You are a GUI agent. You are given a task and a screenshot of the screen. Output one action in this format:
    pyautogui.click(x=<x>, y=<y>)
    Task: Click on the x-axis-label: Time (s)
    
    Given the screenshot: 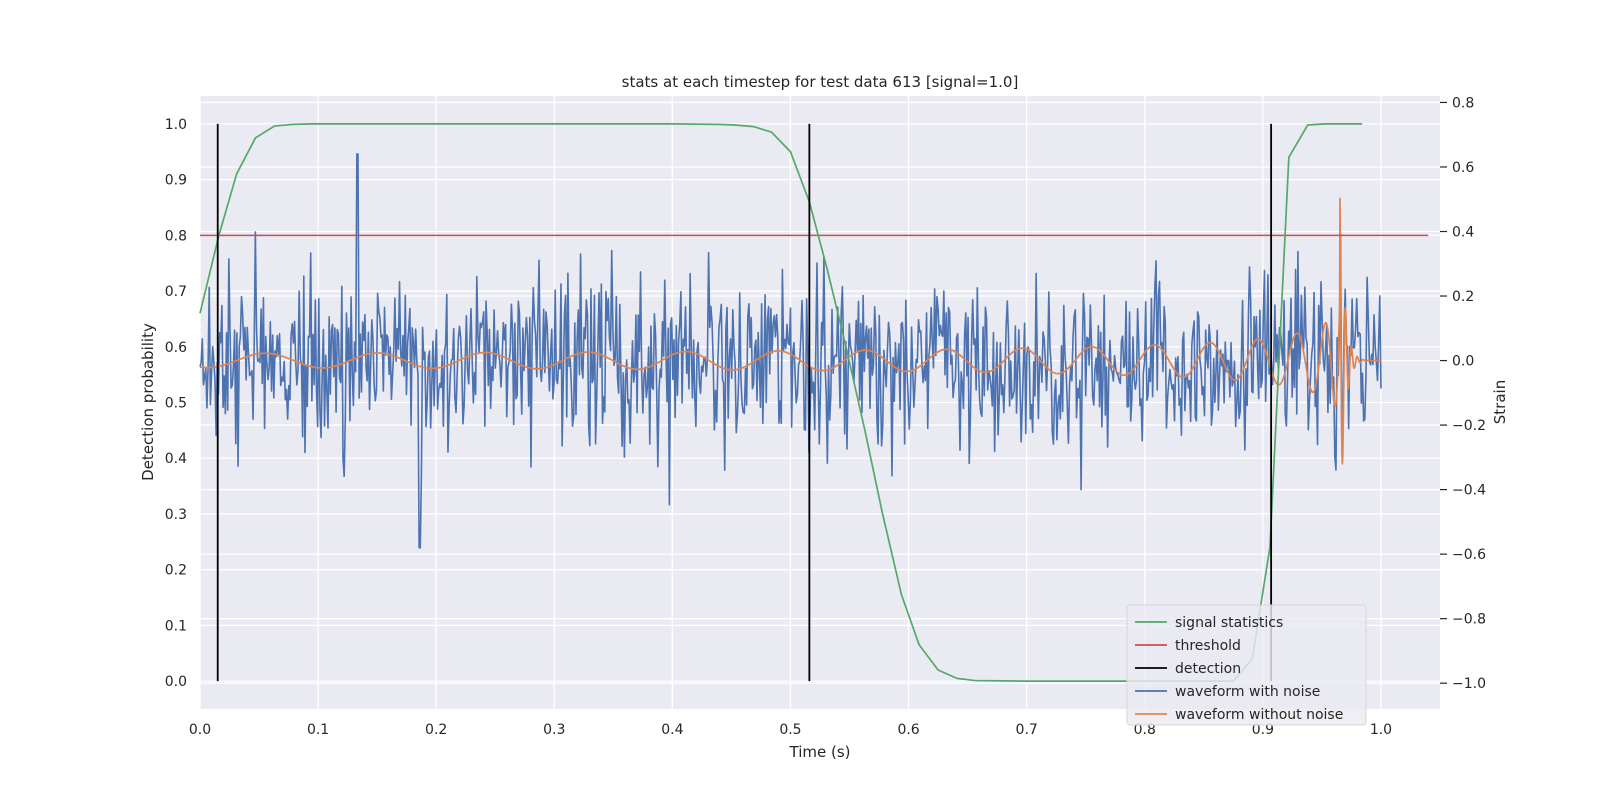 What is the action you would take?
    pyautogui.click(x=820, y=752)
    